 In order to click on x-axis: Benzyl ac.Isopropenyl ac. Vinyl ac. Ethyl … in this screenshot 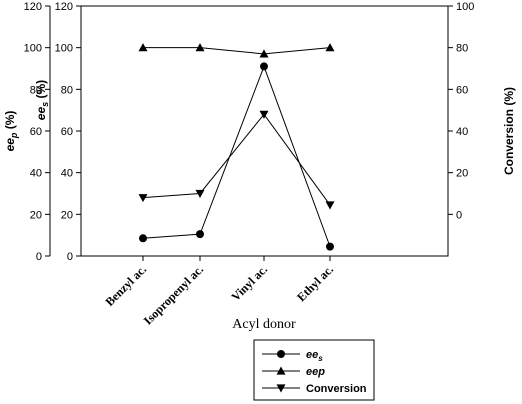, I will do `click(219, 292)`.